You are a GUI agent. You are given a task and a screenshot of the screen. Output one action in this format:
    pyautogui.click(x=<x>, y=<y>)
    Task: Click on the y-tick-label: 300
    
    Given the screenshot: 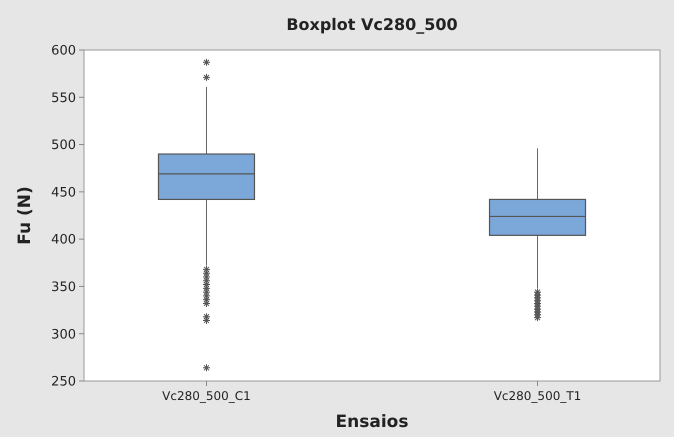 What is the action you would take?
    pyautogui.click(x=63, y=334)
    